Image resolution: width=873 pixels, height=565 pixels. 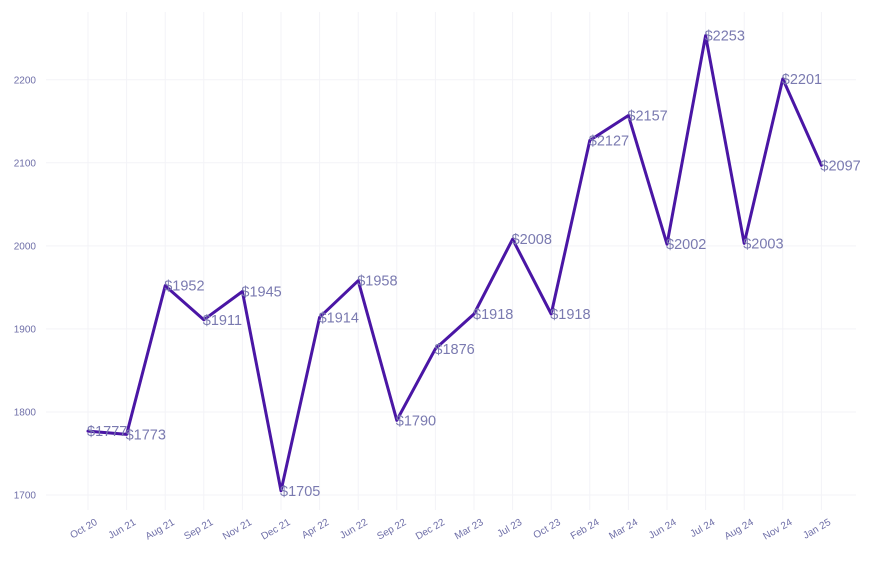 I want to click on data-label: $1914, so click(x=339, y=318).